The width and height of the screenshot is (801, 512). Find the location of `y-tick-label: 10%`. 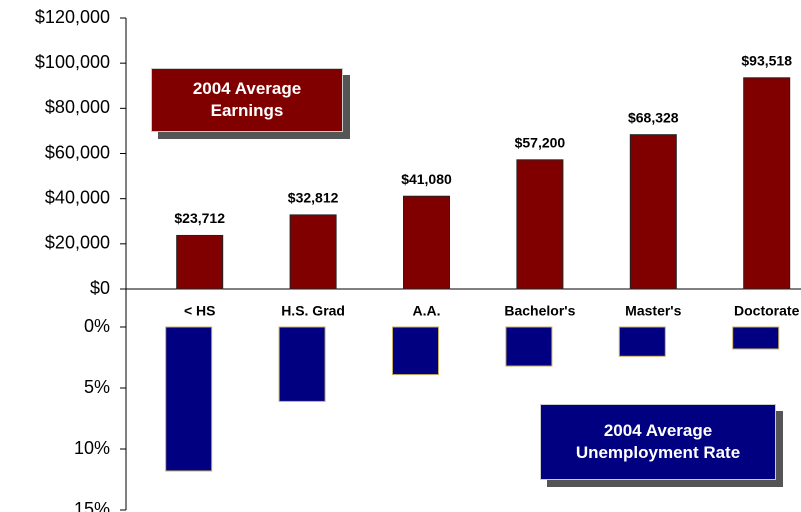

y-tick-label: 10% is located at coordinates (92, 448).